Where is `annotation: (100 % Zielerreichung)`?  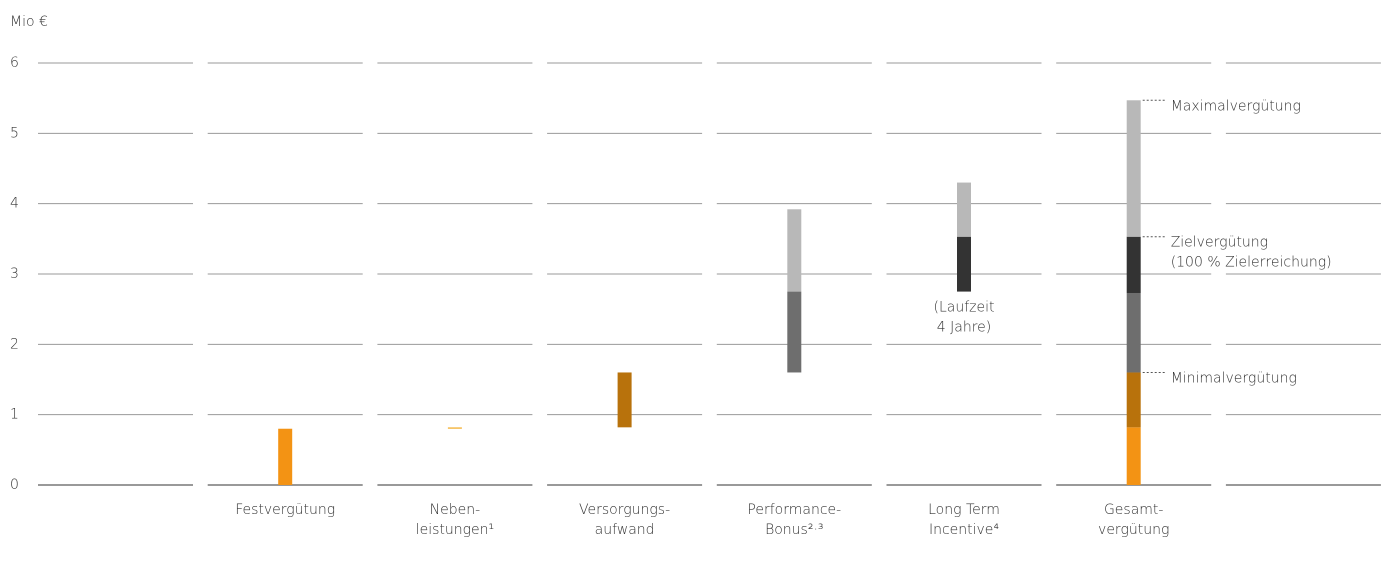 annotation: (100 % Zielerreichung) is located at coordinates (1251, 263).